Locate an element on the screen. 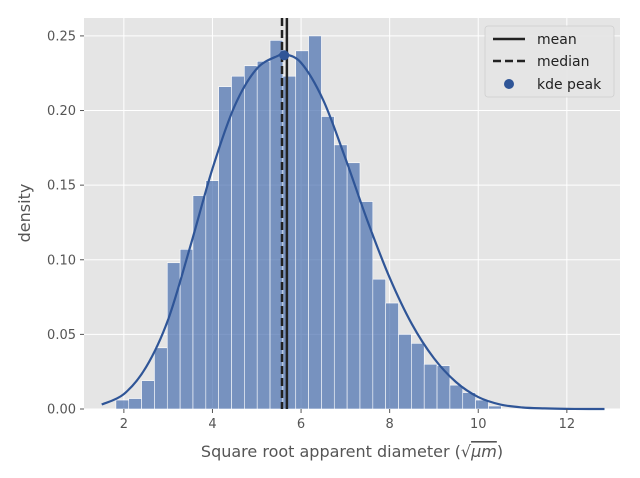 This screenshot has height=478, width=640. x-tick-label: 10 is located at coordinates (478, 424).